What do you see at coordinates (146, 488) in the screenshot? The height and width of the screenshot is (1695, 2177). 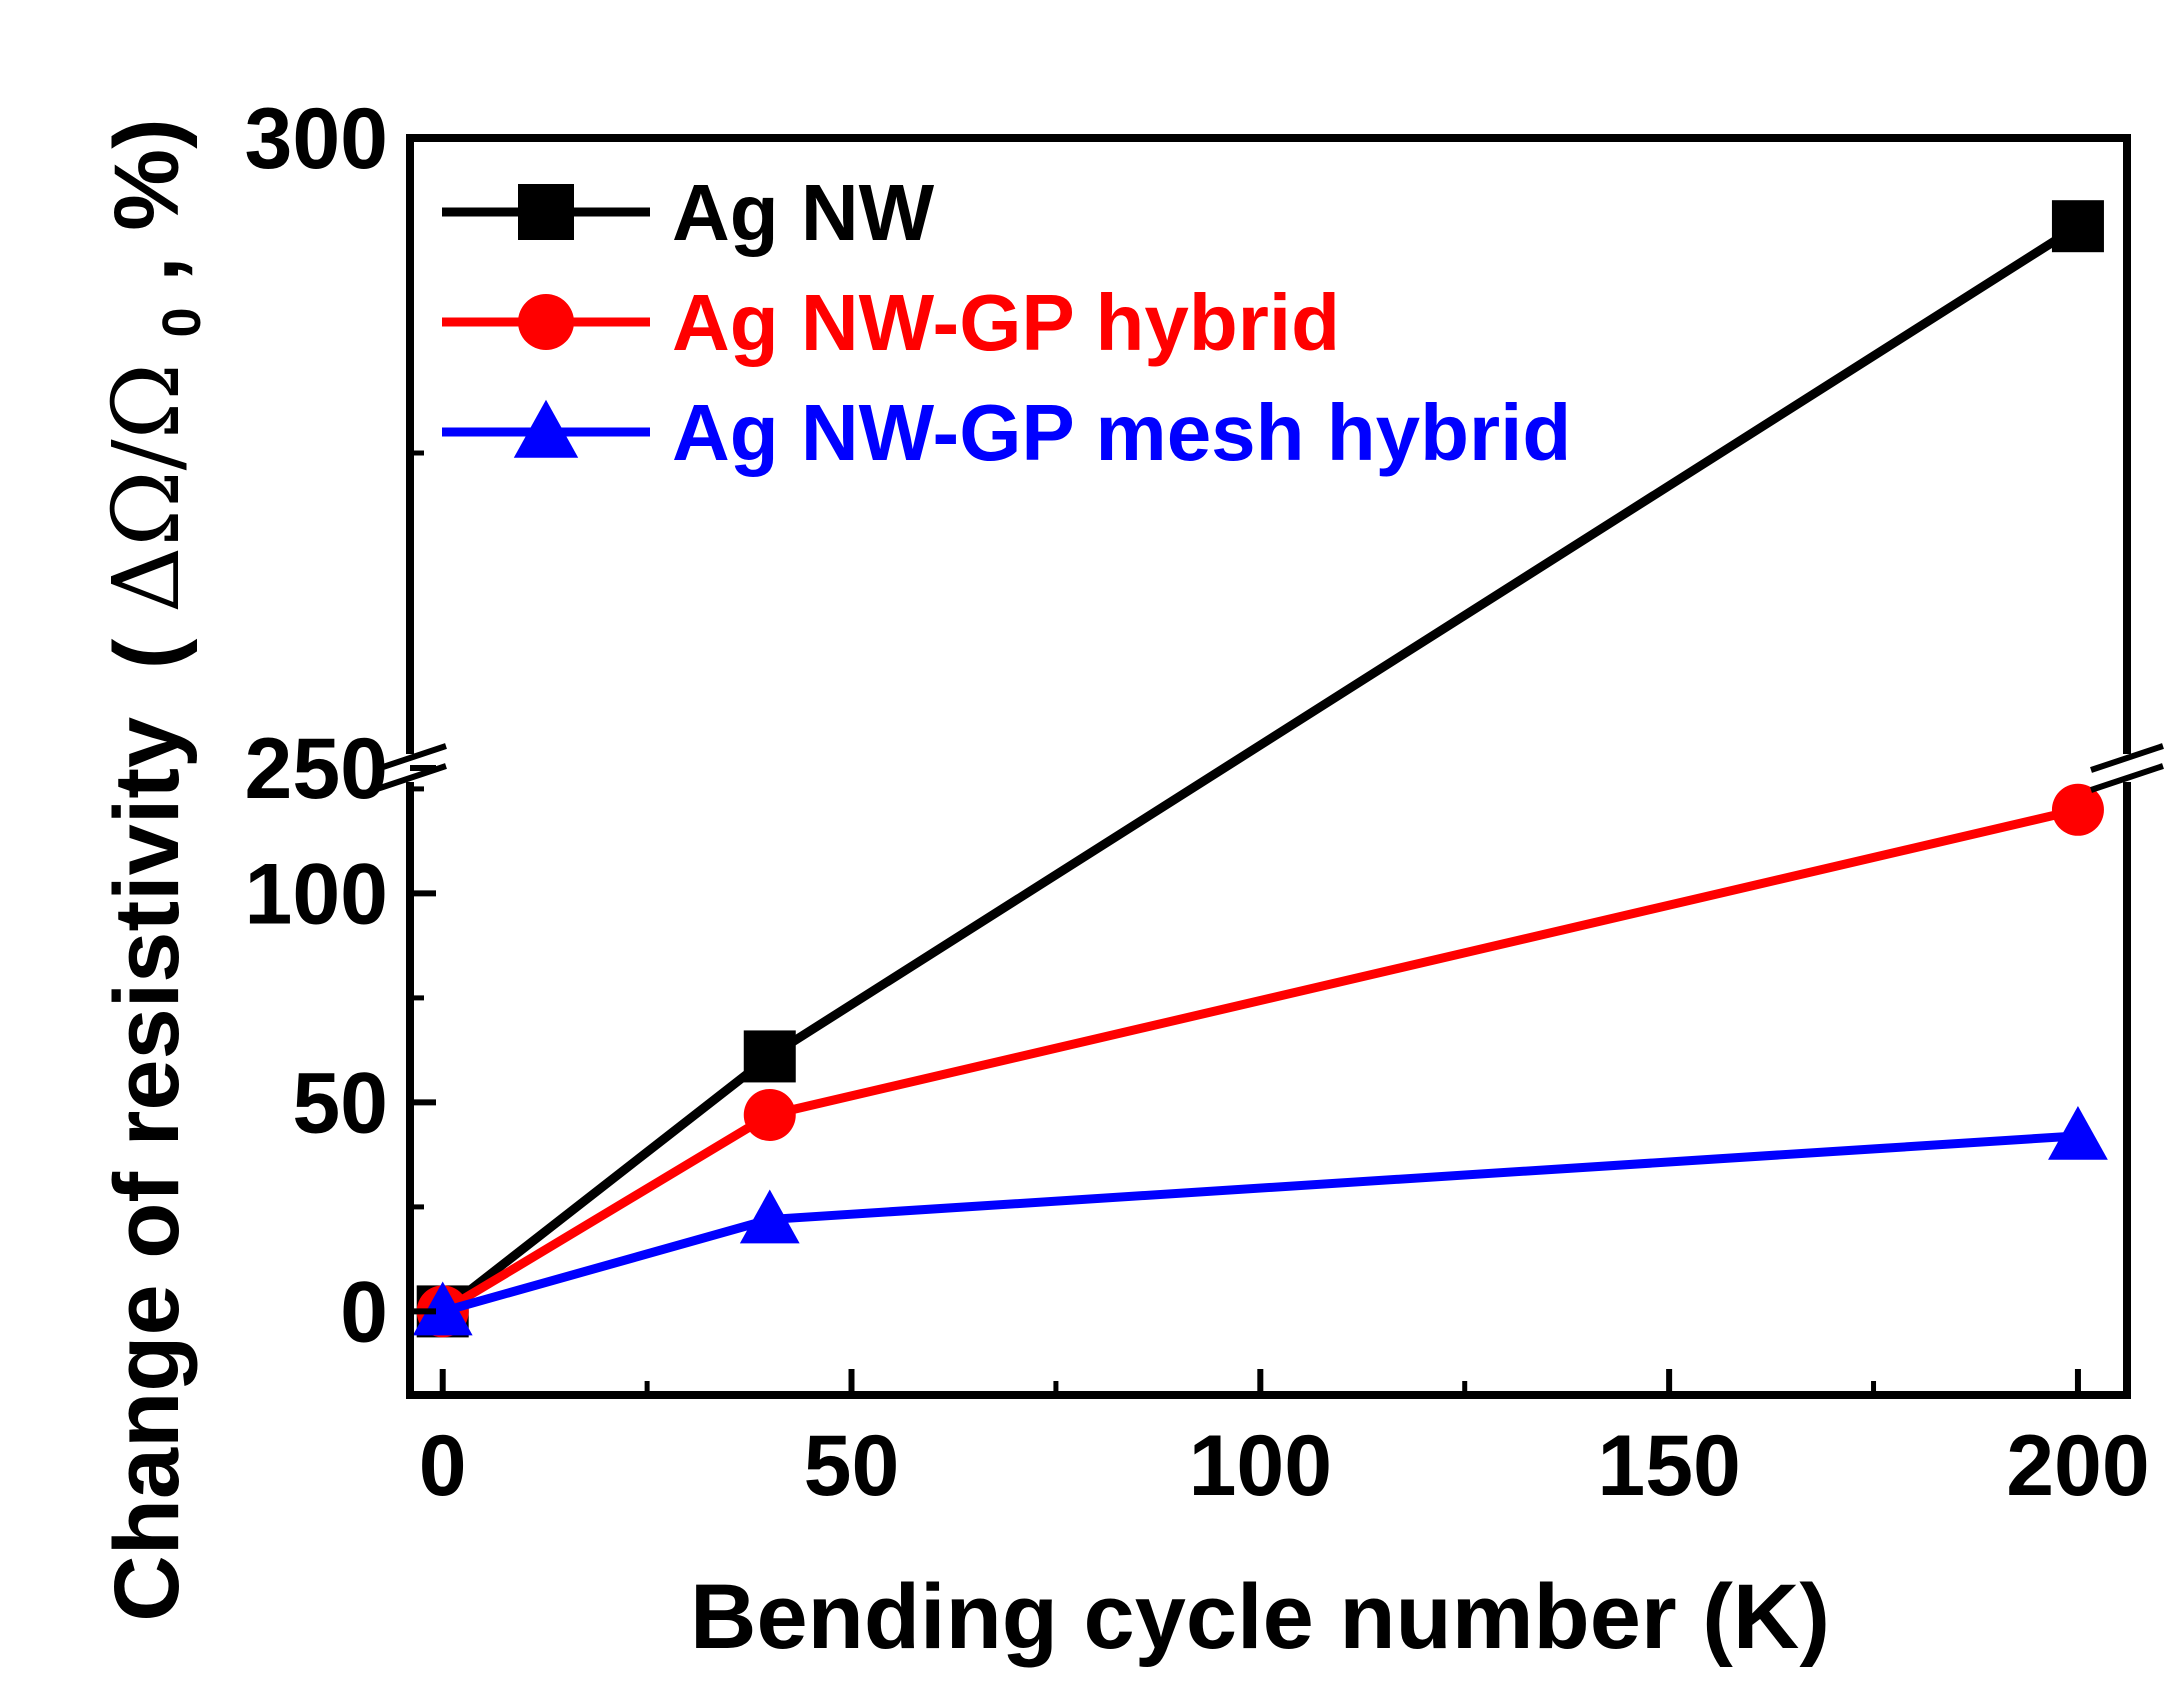 I see `y-axis-title-units-symbol: ΔΩ/Ω` at bounding box center [146, 488].